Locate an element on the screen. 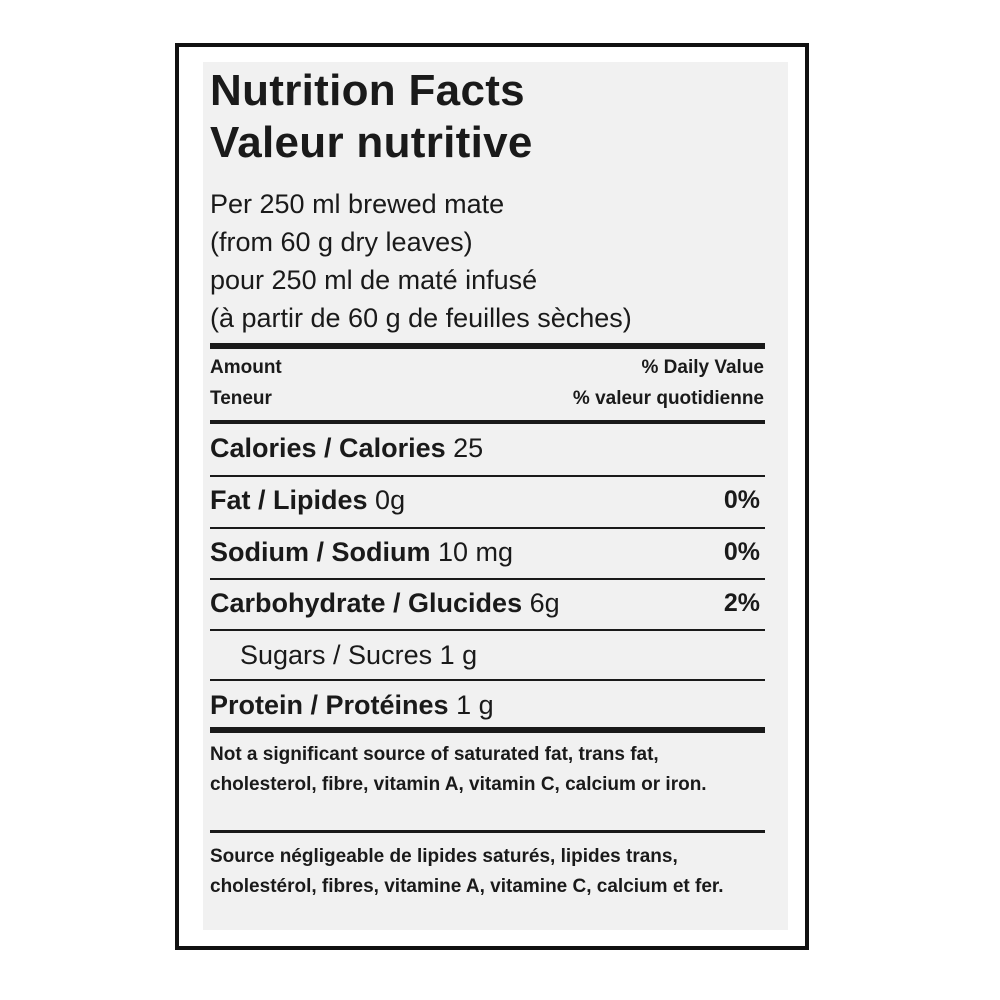  amount-header-en: Amount is located at coordinates (246, 367).